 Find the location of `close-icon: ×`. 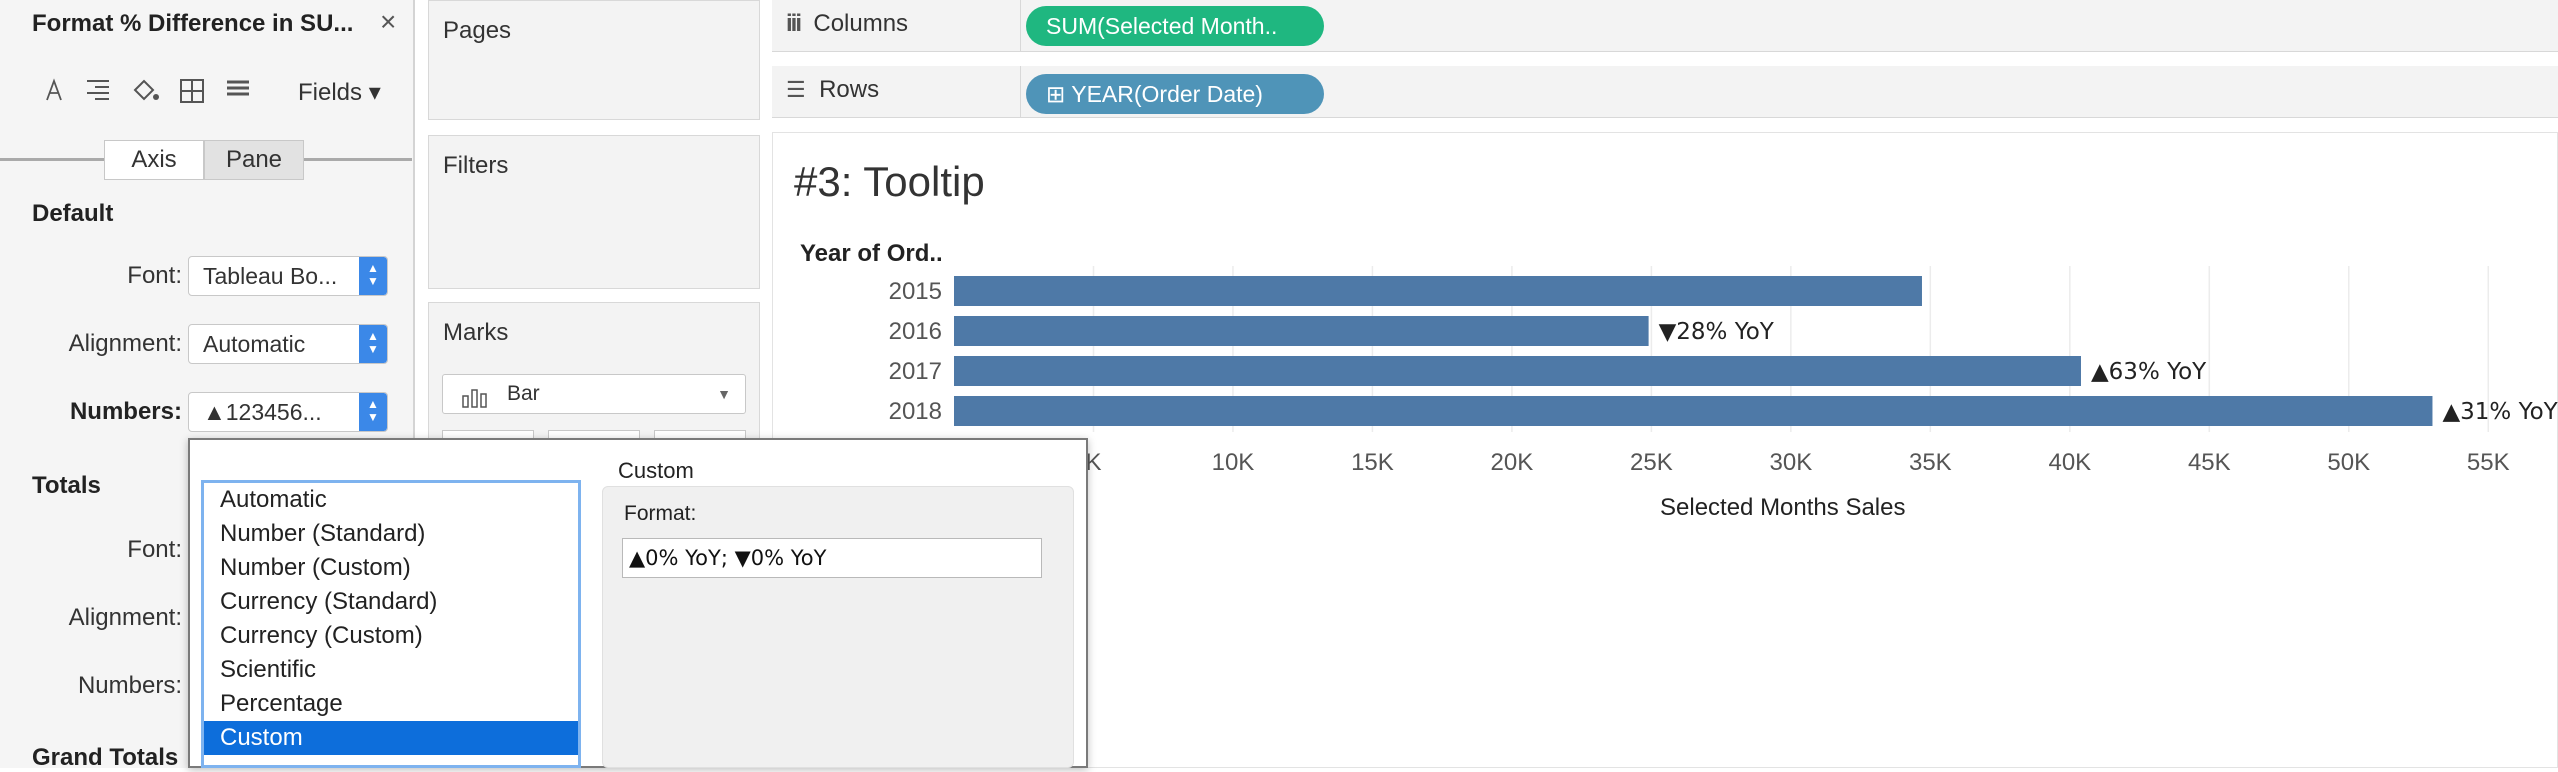

close-icon: × is located at coordinates (388, 21).